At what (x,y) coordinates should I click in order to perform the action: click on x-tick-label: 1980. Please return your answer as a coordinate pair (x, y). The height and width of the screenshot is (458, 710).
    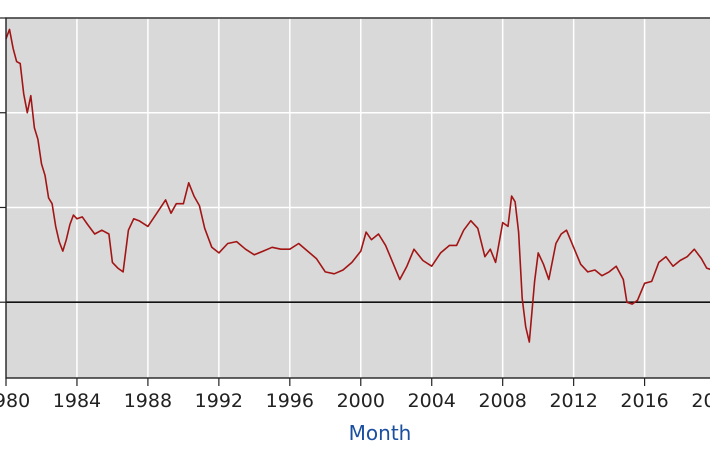
    Looking at the image, I should click on (15, 401).